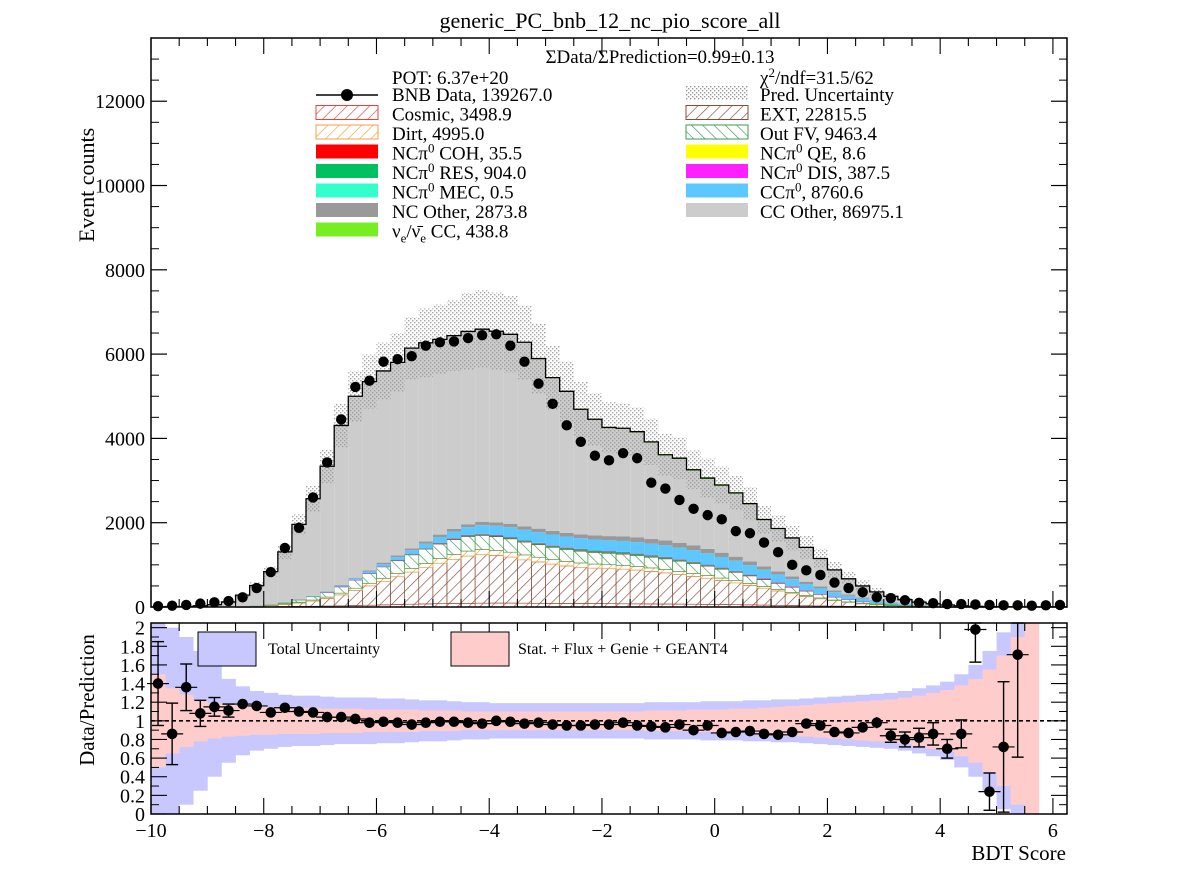 This screenshot has height=875, width=1198. Describe the element at coordinates (813, 115) in the screenshot. I see `legend-label: EXT, 22815.5` at that location.